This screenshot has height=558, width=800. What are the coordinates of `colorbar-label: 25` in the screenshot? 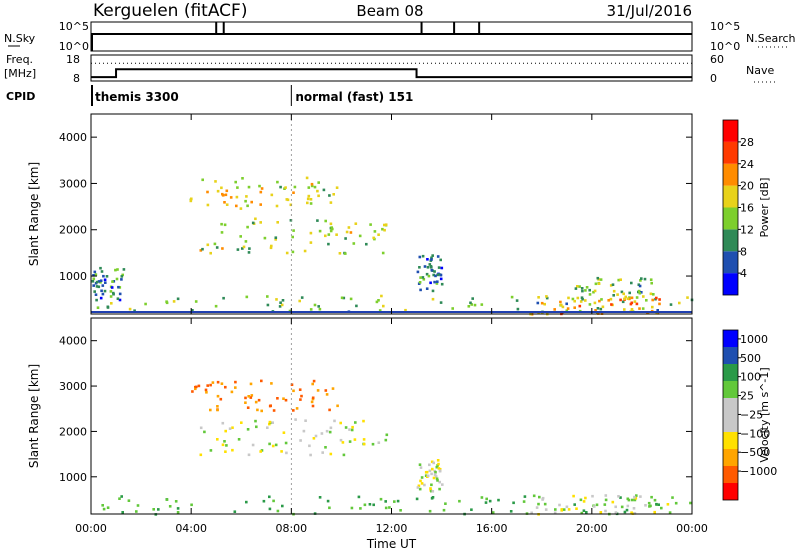 It's located at (747, 396).